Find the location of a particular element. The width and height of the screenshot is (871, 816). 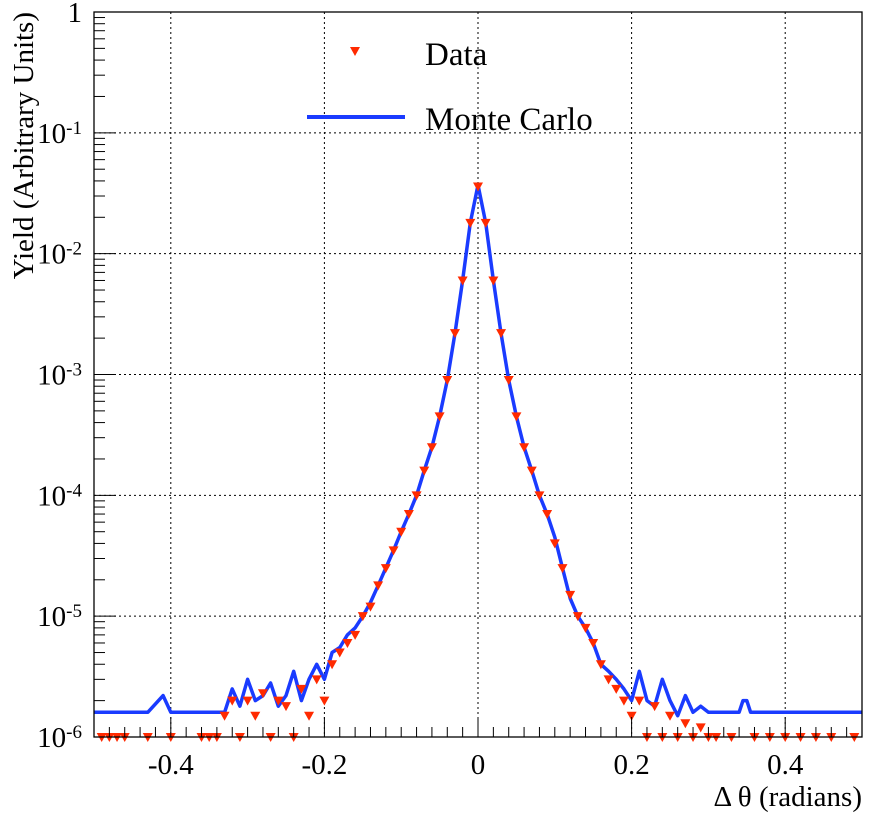

x-tick-labels: -0.4 -0.2 0 0.2 0.4 is located at coordinates (476, 765).